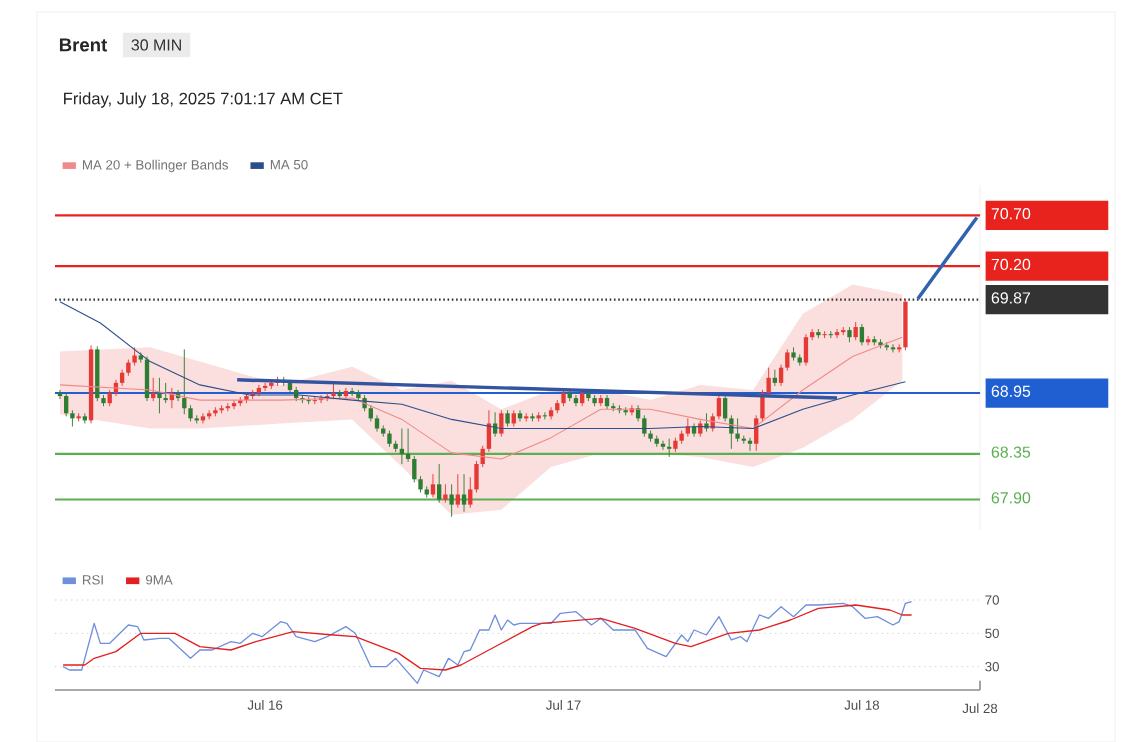 Image resolution: width=1142 pixels, height=742 pixels. What do you see at coordinates (1011, 391) in the screenshot?
I see `y-tick-label: 68.95` at bounding box center [1011, 391].